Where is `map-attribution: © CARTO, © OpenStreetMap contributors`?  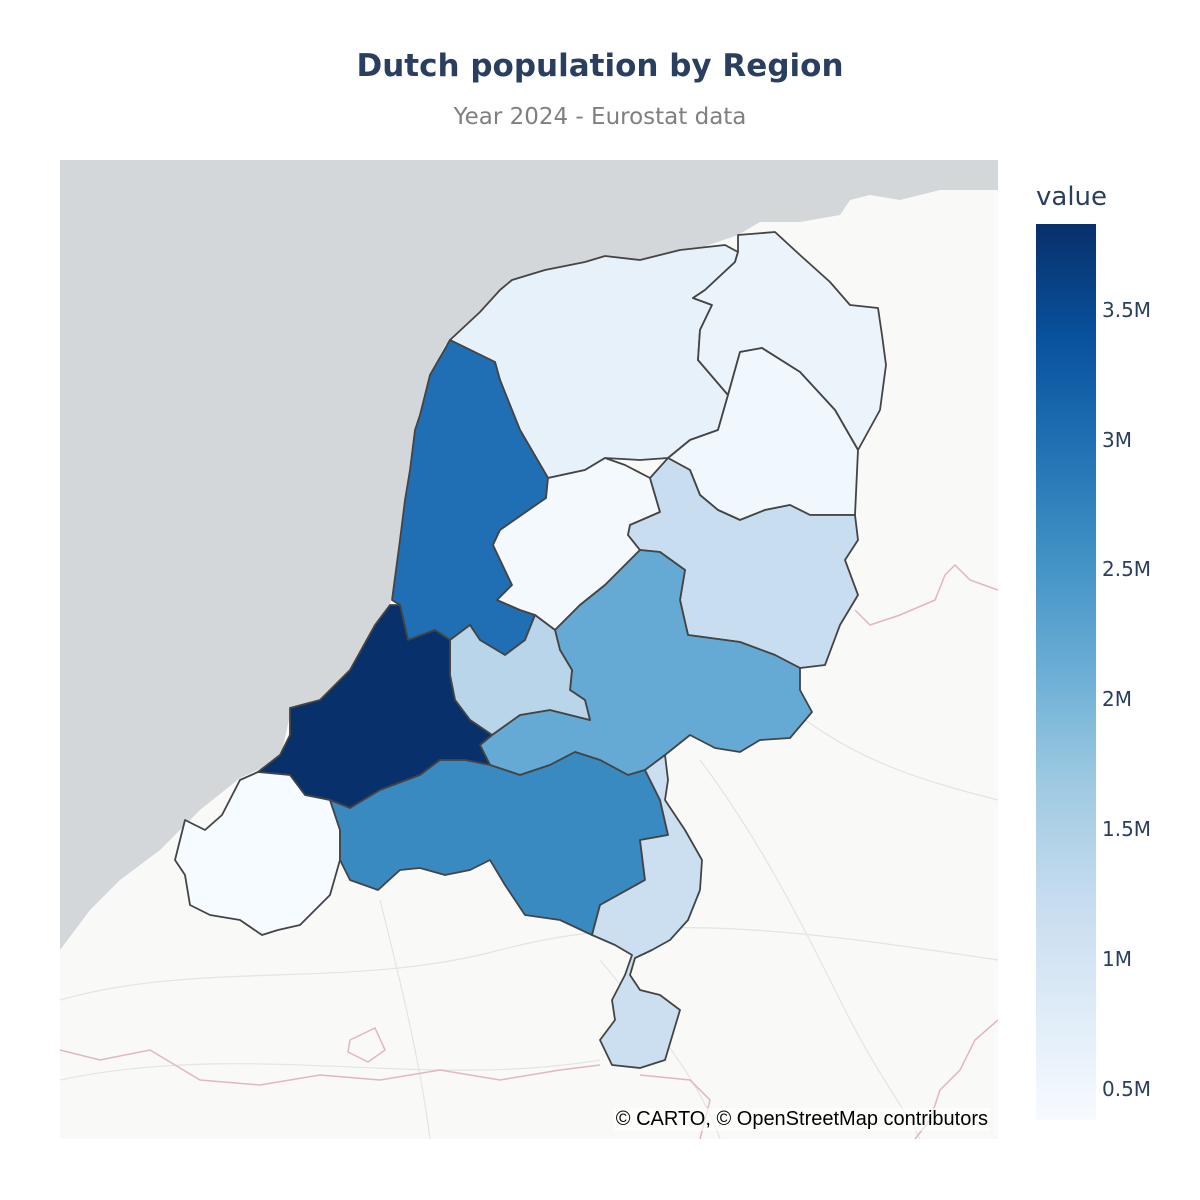 map-attribution: © CARTO, © OpenStreetMap contributors is located at coordinates (801, 1119).